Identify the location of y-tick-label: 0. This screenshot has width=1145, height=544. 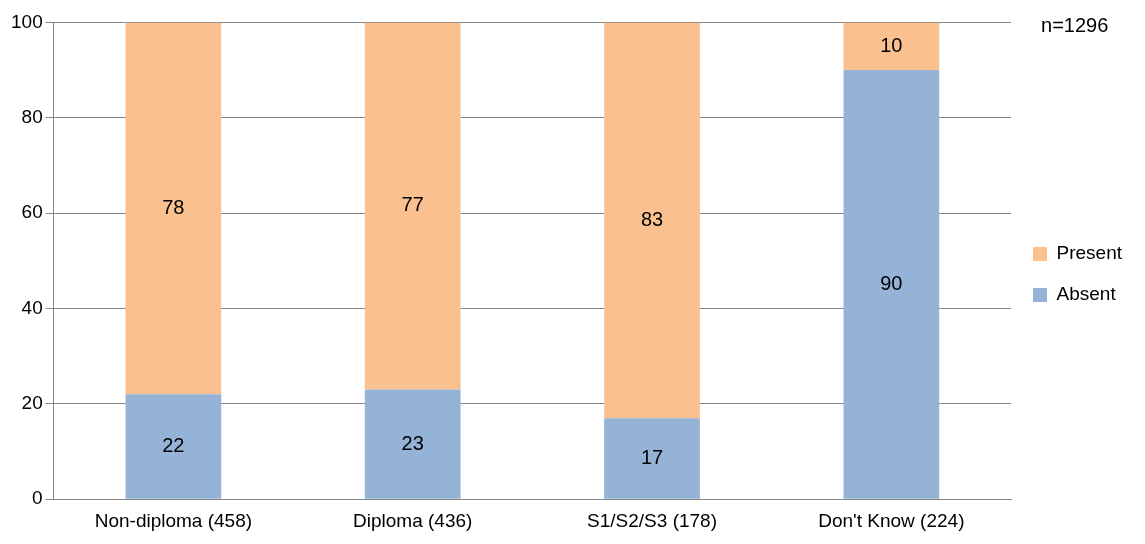
(37, 498).